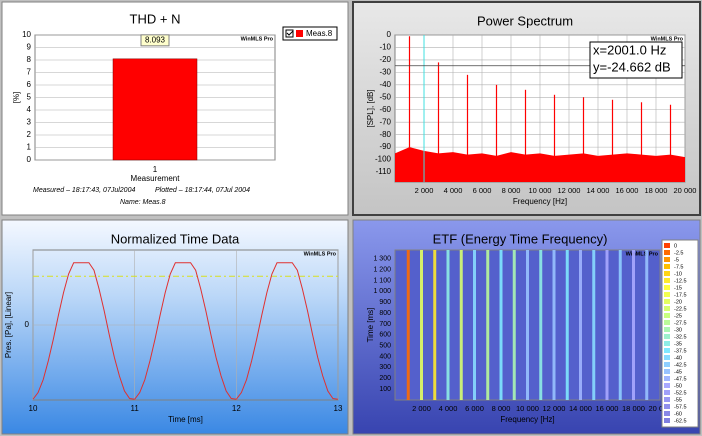 Image resolution: width=702 pixels, height=436 pixels. I want to click on value-label-box, so click(155, 40).